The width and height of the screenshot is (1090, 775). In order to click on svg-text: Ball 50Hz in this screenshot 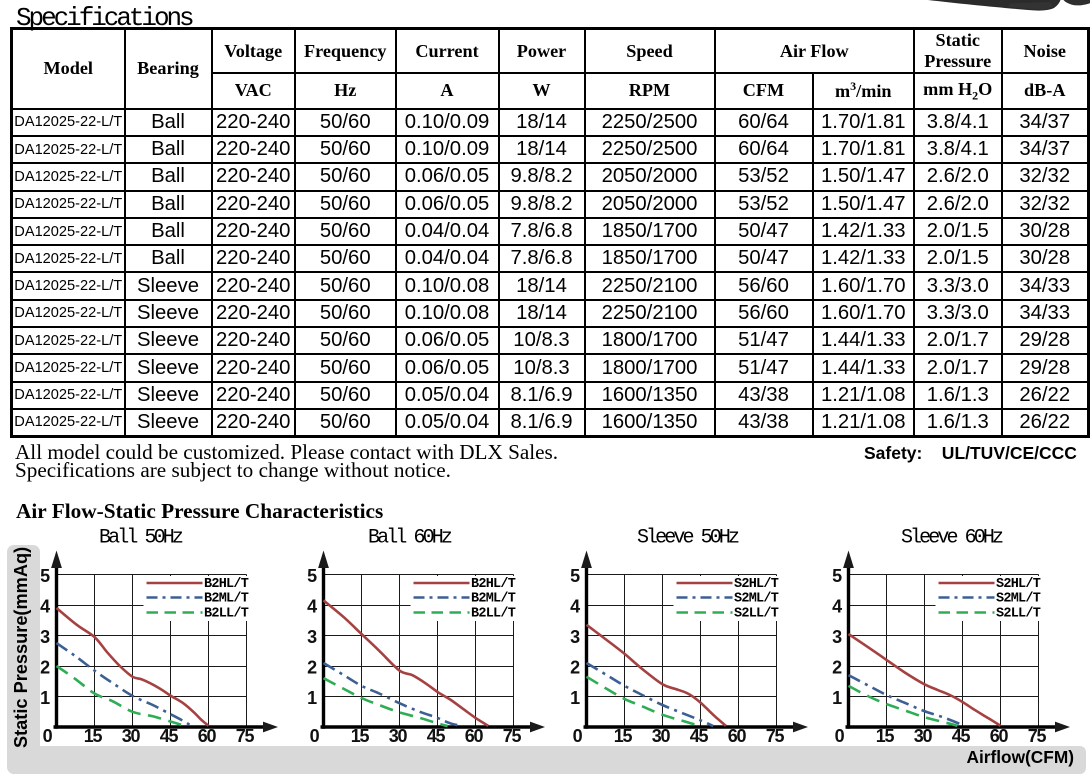, I will do `click(141, 538)`.